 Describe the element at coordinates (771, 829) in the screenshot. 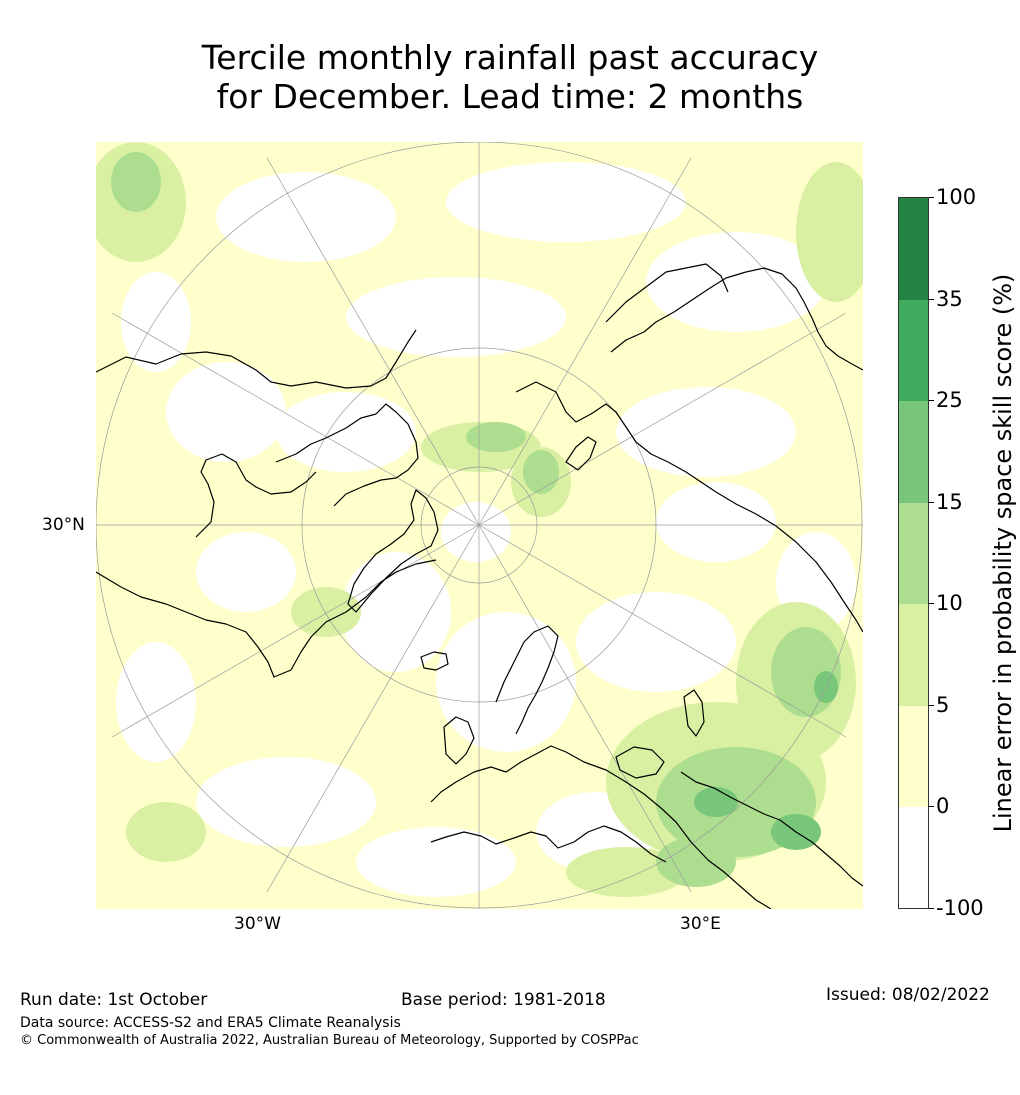

I see `coast-asia-south` at that location.